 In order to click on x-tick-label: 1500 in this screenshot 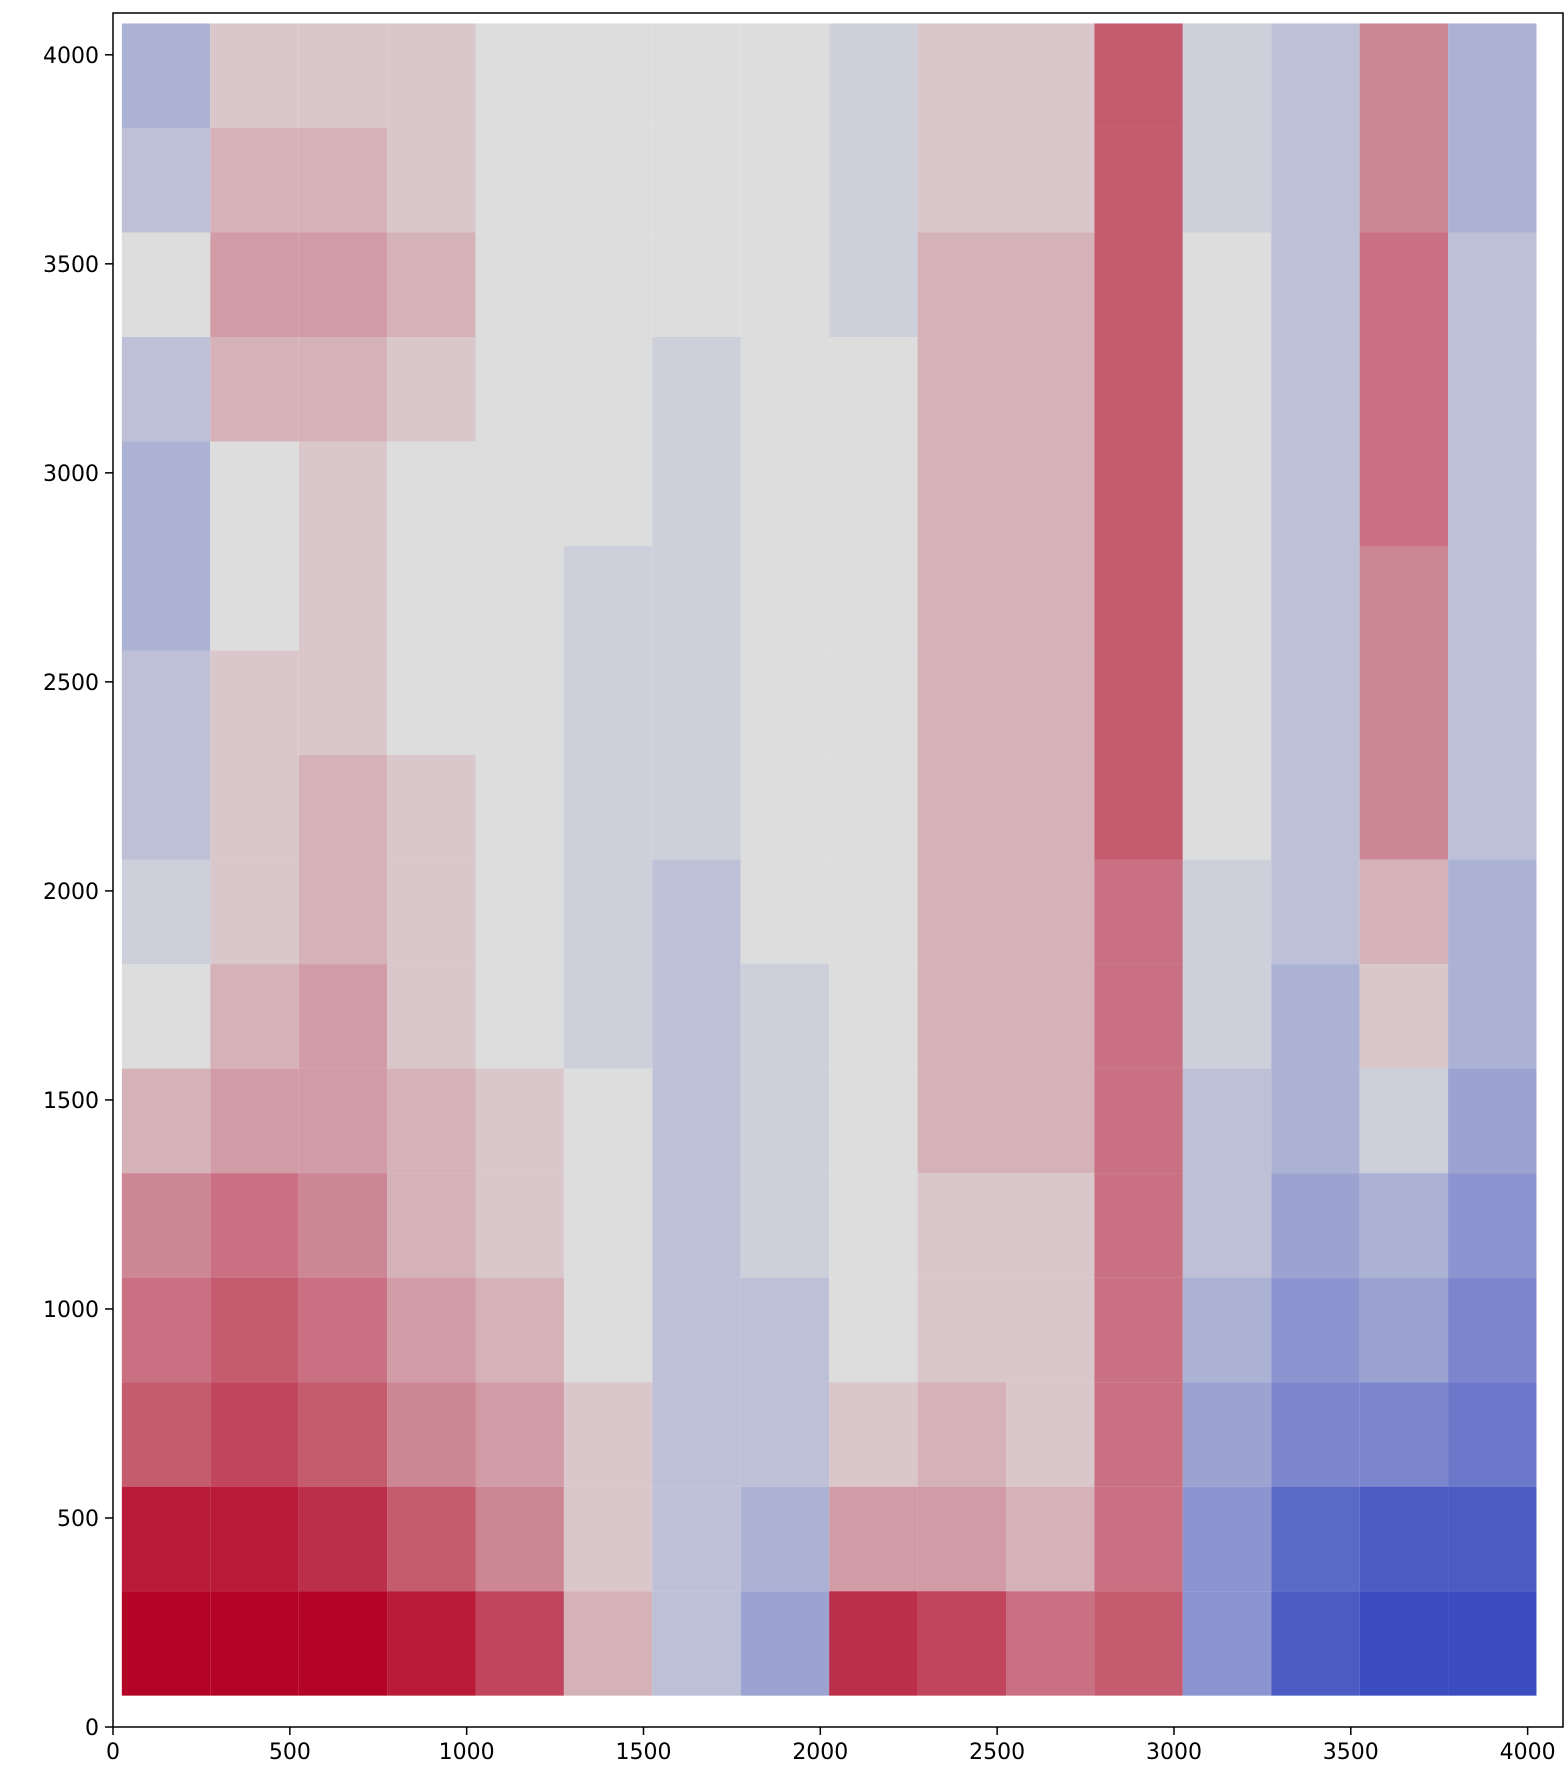, I will do `click(643, 1752)`.